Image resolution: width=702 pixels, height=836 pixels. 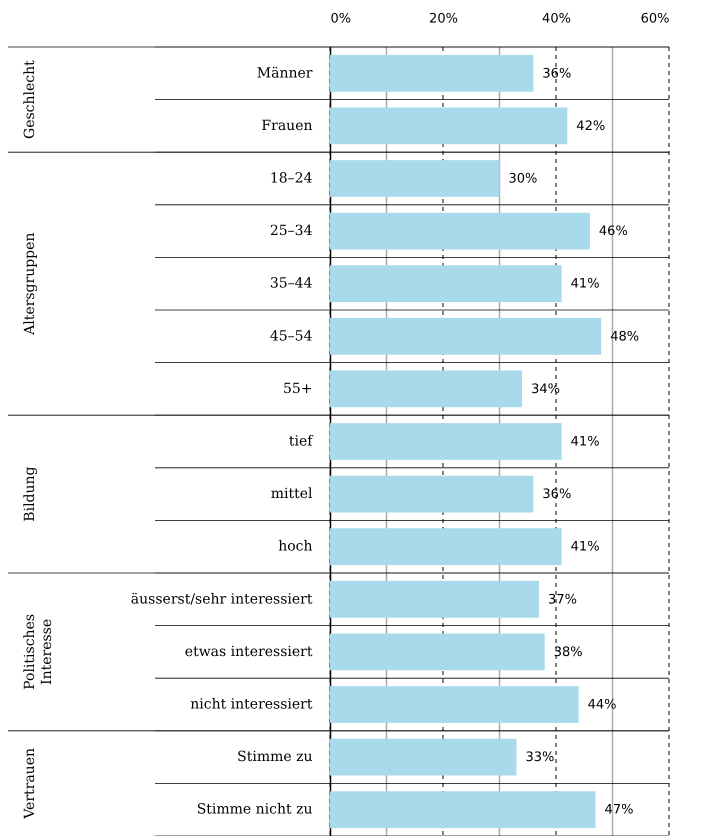 What do you see at coordinates (591, 126) in the screenshot?
I see `data-label: 42%` at bounding box center [591, 126].